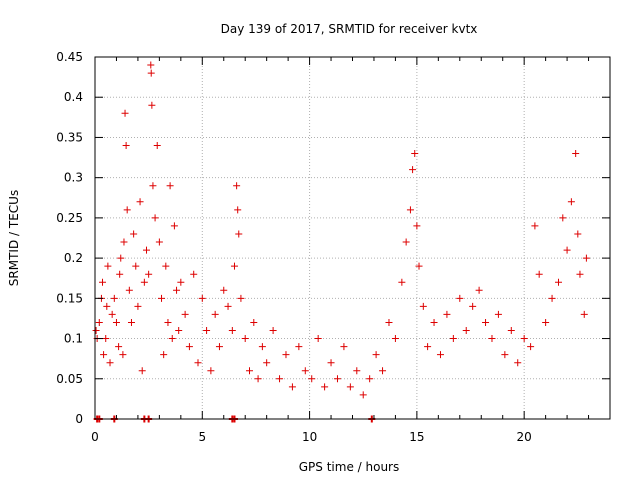 This screenshot has height=480, width=640. I want to click on x-tick-label: 15, so click(416, 437).